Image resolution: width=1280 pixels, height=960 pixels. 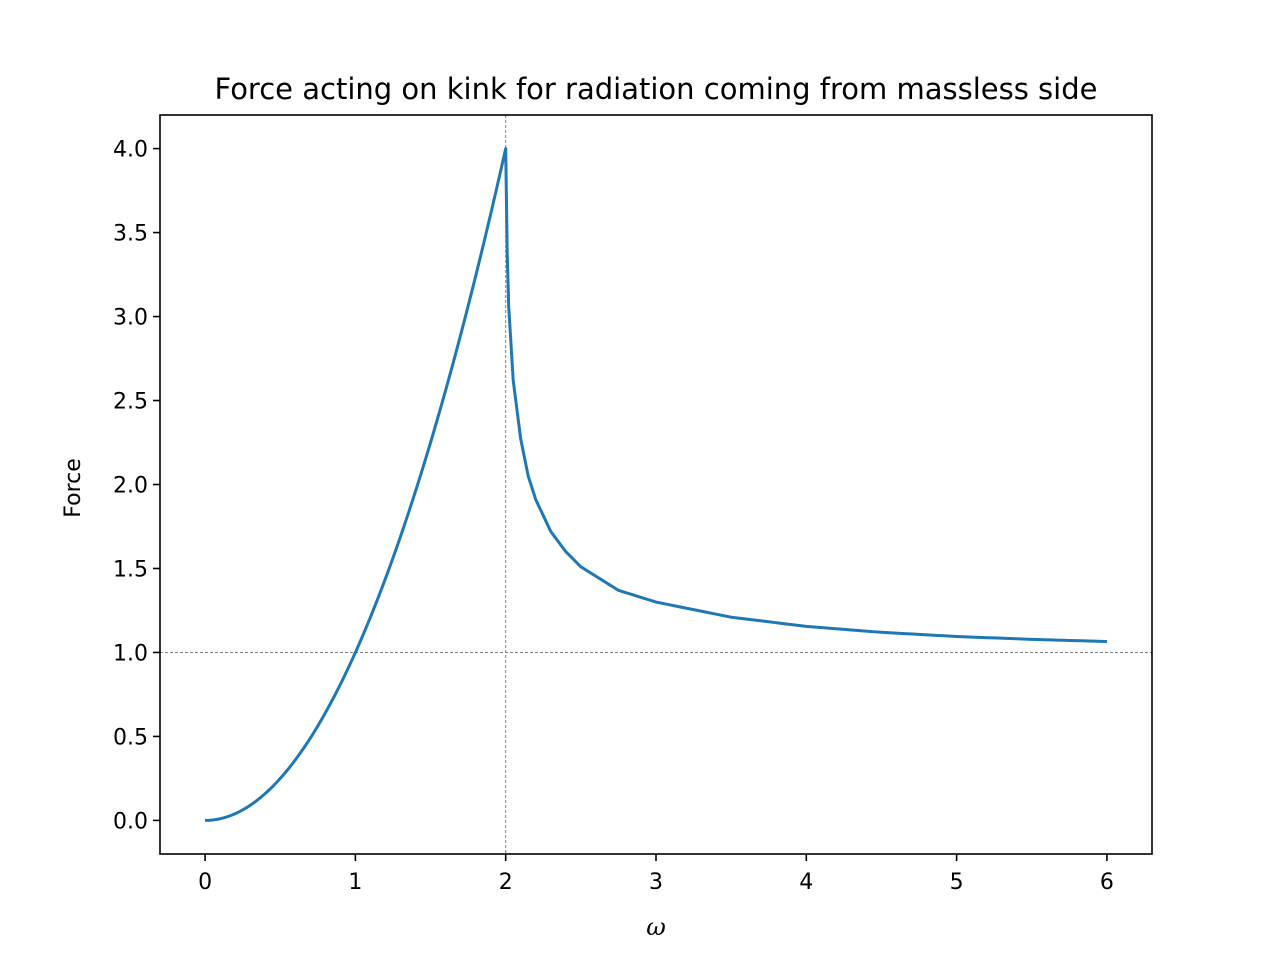 I want to click on x-tick-label: 2, so click(x=506, y=882).